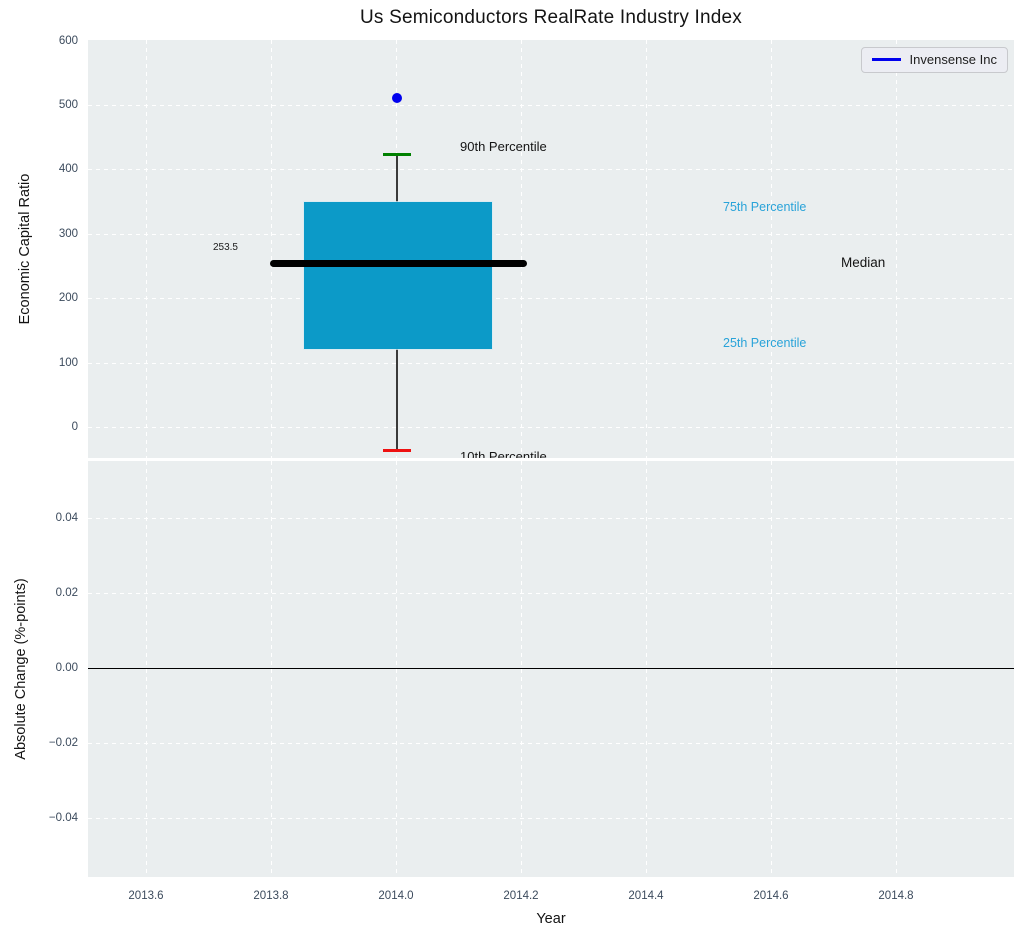 The image size is (1025, 940). I want to click on ytick-bottom: −0.02, so click(63, 743).